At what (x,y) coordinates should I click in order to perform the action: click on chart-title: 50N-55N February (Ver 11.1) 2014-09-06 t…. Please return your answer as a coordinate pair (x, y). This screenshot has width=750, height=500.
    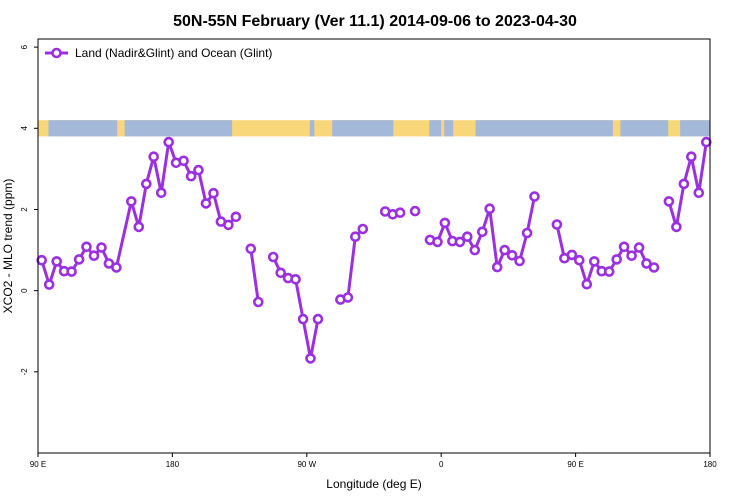
    Looking at the image, I should click on (375, 21).